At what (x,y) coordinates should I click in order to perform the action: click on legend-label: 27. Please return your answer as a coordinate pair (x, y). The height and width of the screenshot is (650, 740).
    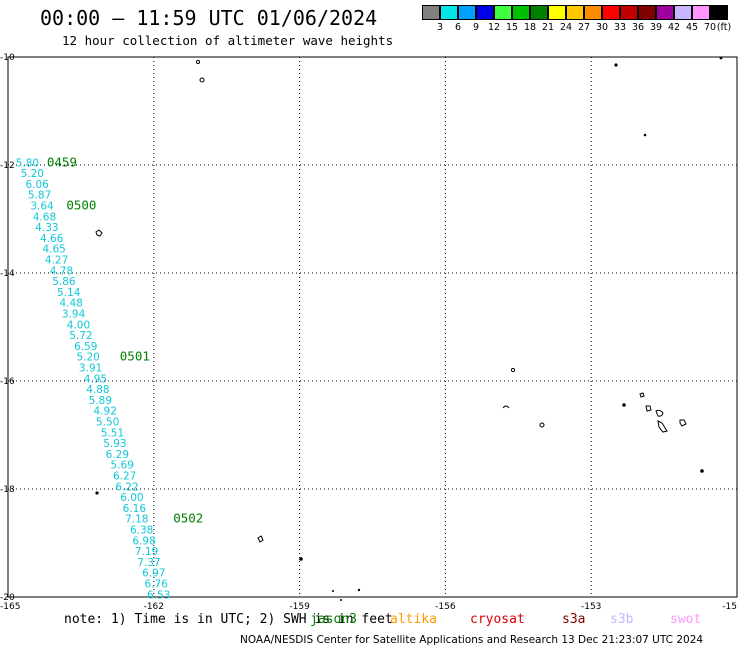
    Looking at the image, I should click on (584, 27).